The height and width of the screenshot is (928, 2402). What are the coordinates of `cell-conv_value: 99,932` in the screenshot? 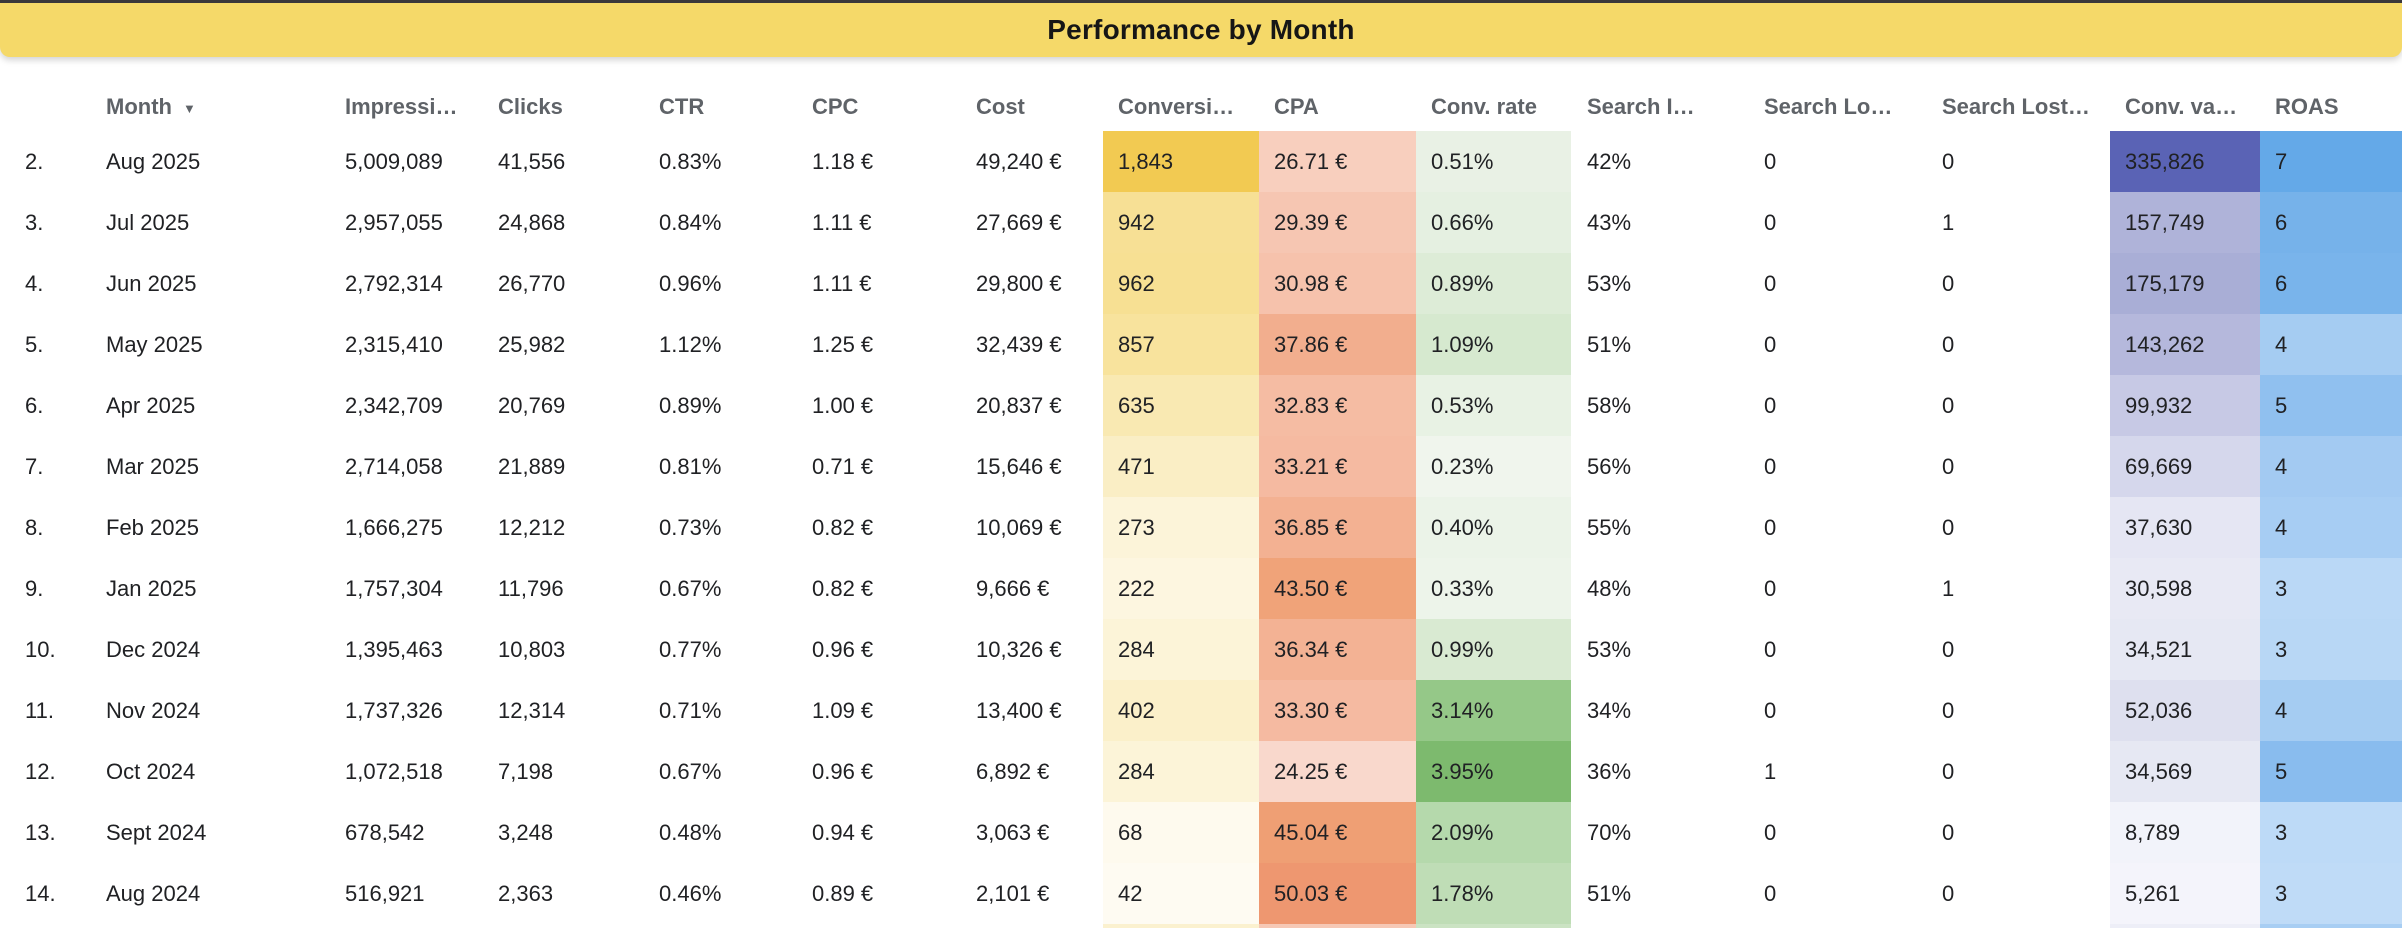 It's located at (2185, 405).